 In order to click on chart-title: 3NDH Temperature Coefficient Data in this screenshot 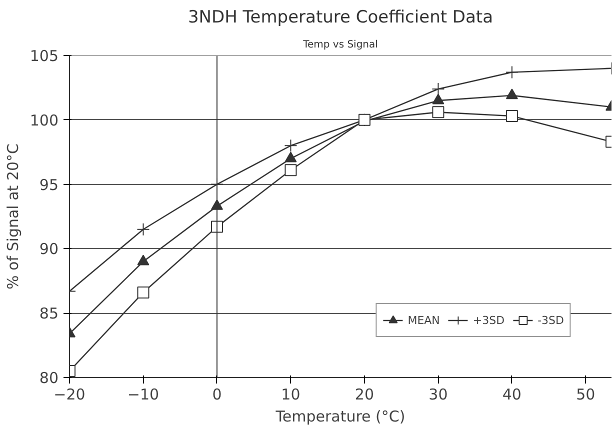, I will do `click(341, 18)`.